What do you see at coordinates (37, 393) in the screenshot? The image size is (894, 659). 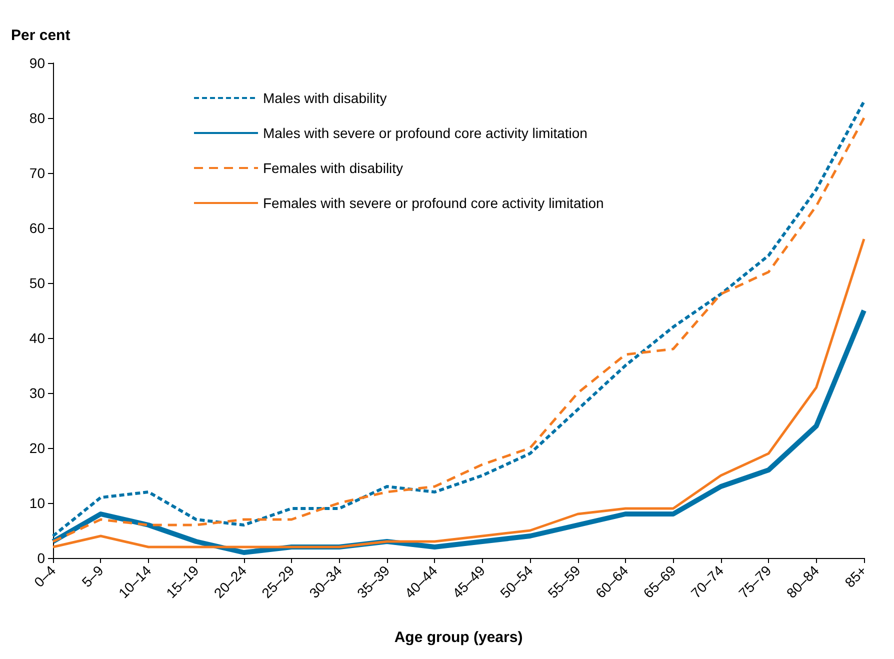 I see `y-tick-label: 30` at bounding box center [37, 393].